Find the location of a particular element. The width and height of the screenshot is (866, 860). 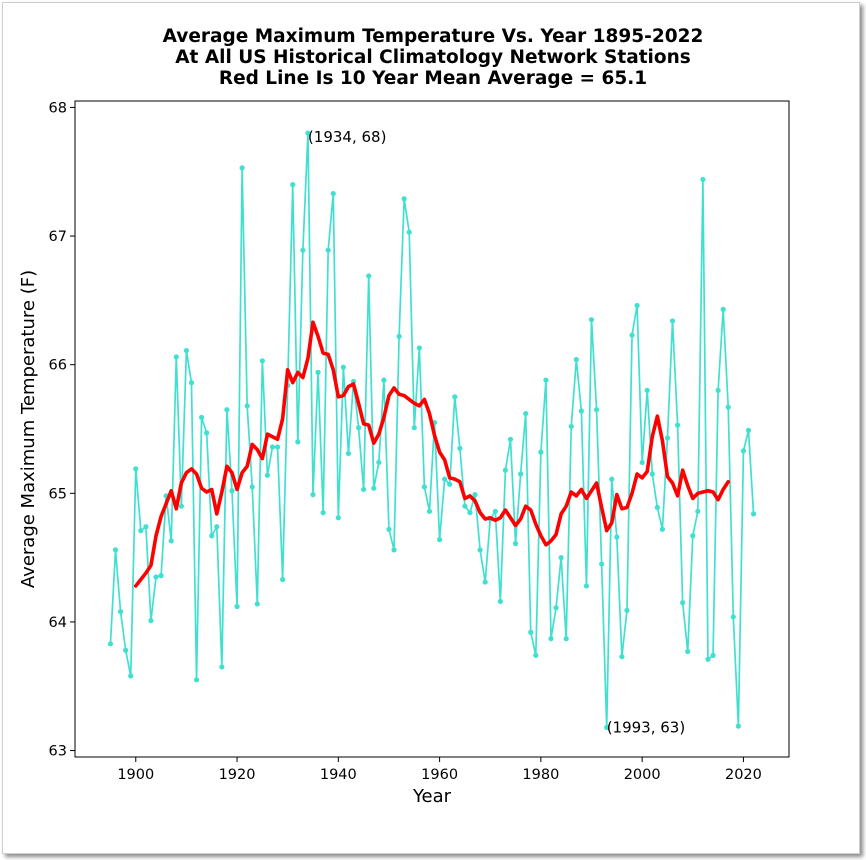

x-tick-label: 1900 is located at coordinates (135, 775).